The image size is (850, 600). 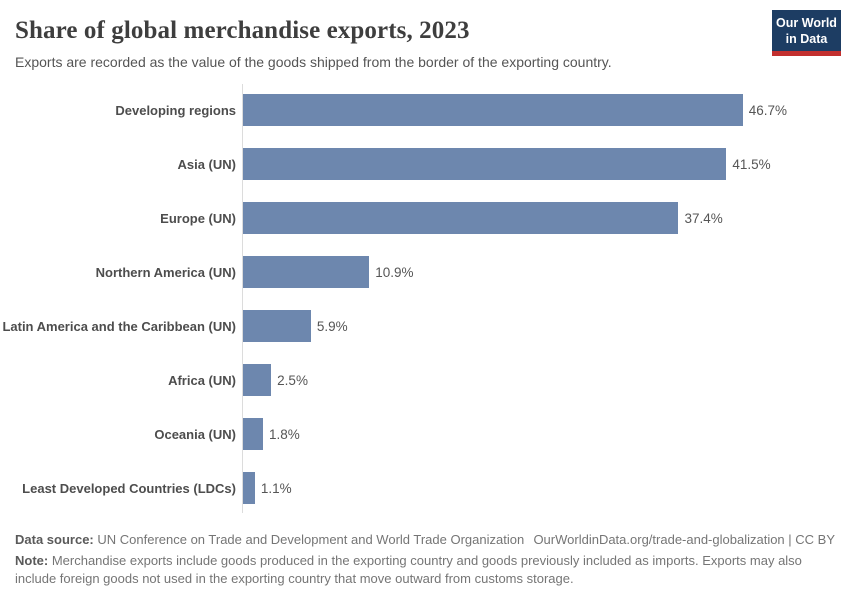 I want to click on bar-track: 41.5%, so click(x=514, y=164).